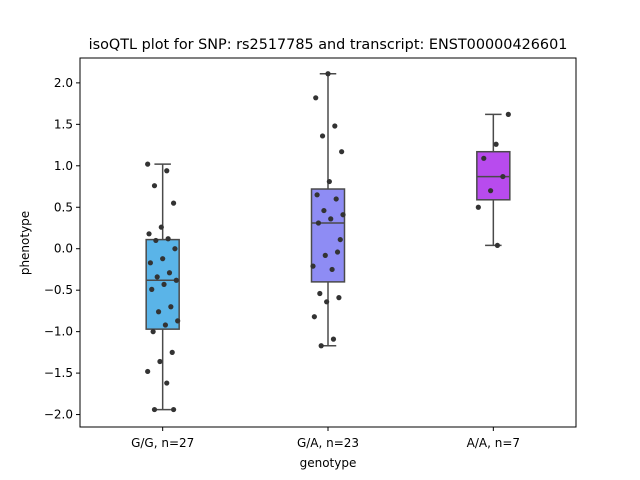 This screenshot has width=640, height=480. I want to click on y-axis: −2.0 −1.5 −1.0 −0.5 0.0 0.5 1.0 1.5 2.0, so click(62, 249).